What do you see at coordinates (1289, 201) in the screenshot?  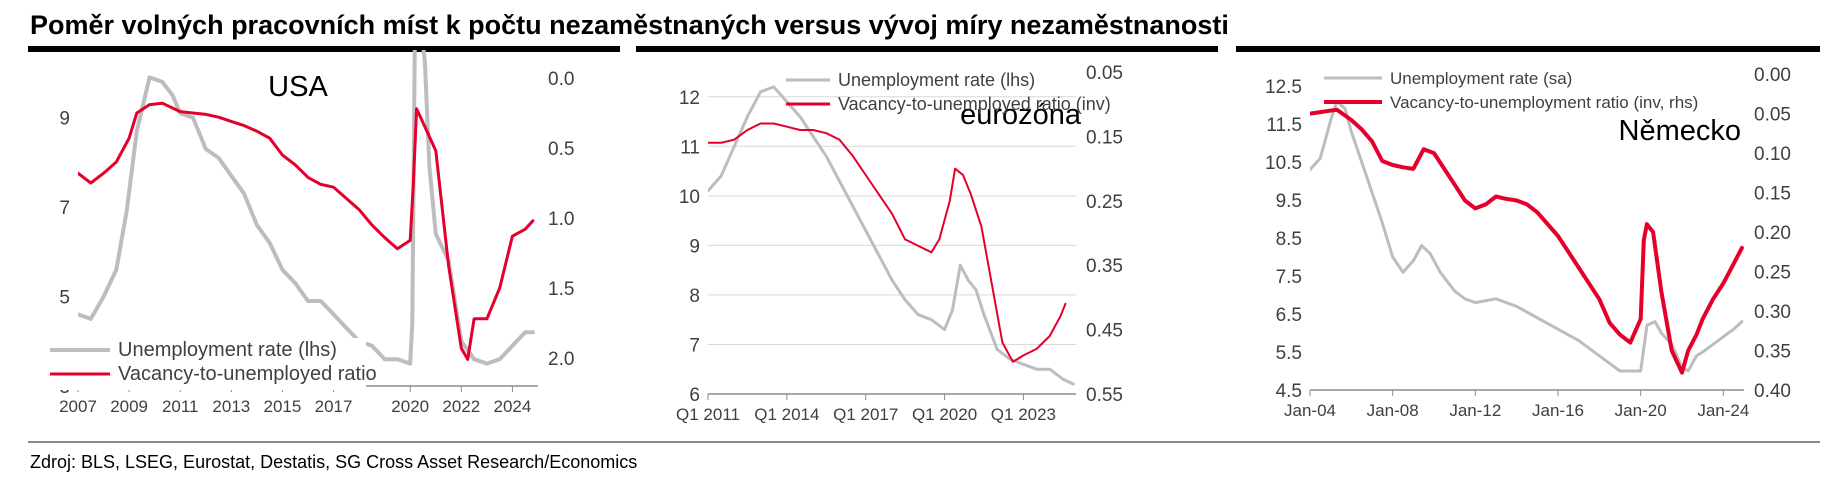 I see `y-left-tick-label: 9.5` at bounding box center [1289, 201].